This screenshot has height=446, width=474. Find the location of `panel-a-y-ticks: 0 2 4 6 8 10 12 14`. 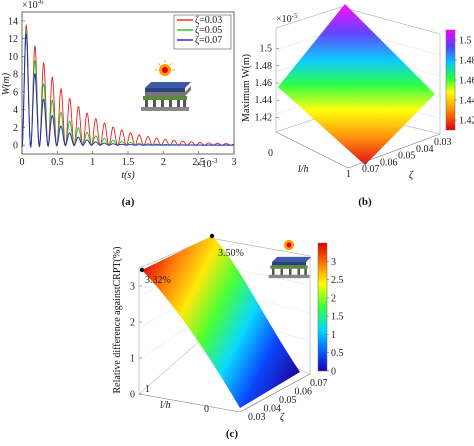

panel-a-y-ticks: 0 2 4 6 8 10 12 14 is located at coordinates (16, 84).